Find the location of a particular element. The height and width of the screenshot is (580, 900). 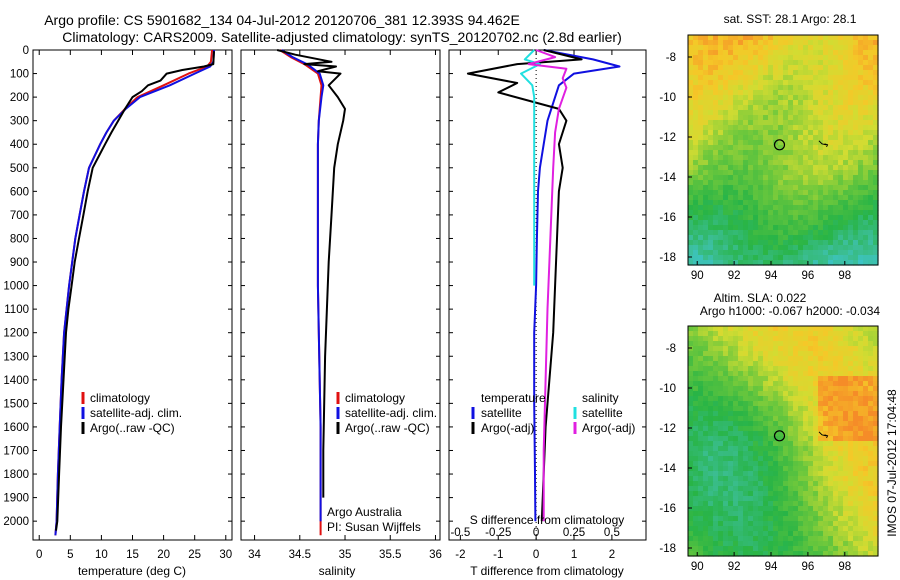

y-tick-label: 400 is located at coordinates (19, 145).